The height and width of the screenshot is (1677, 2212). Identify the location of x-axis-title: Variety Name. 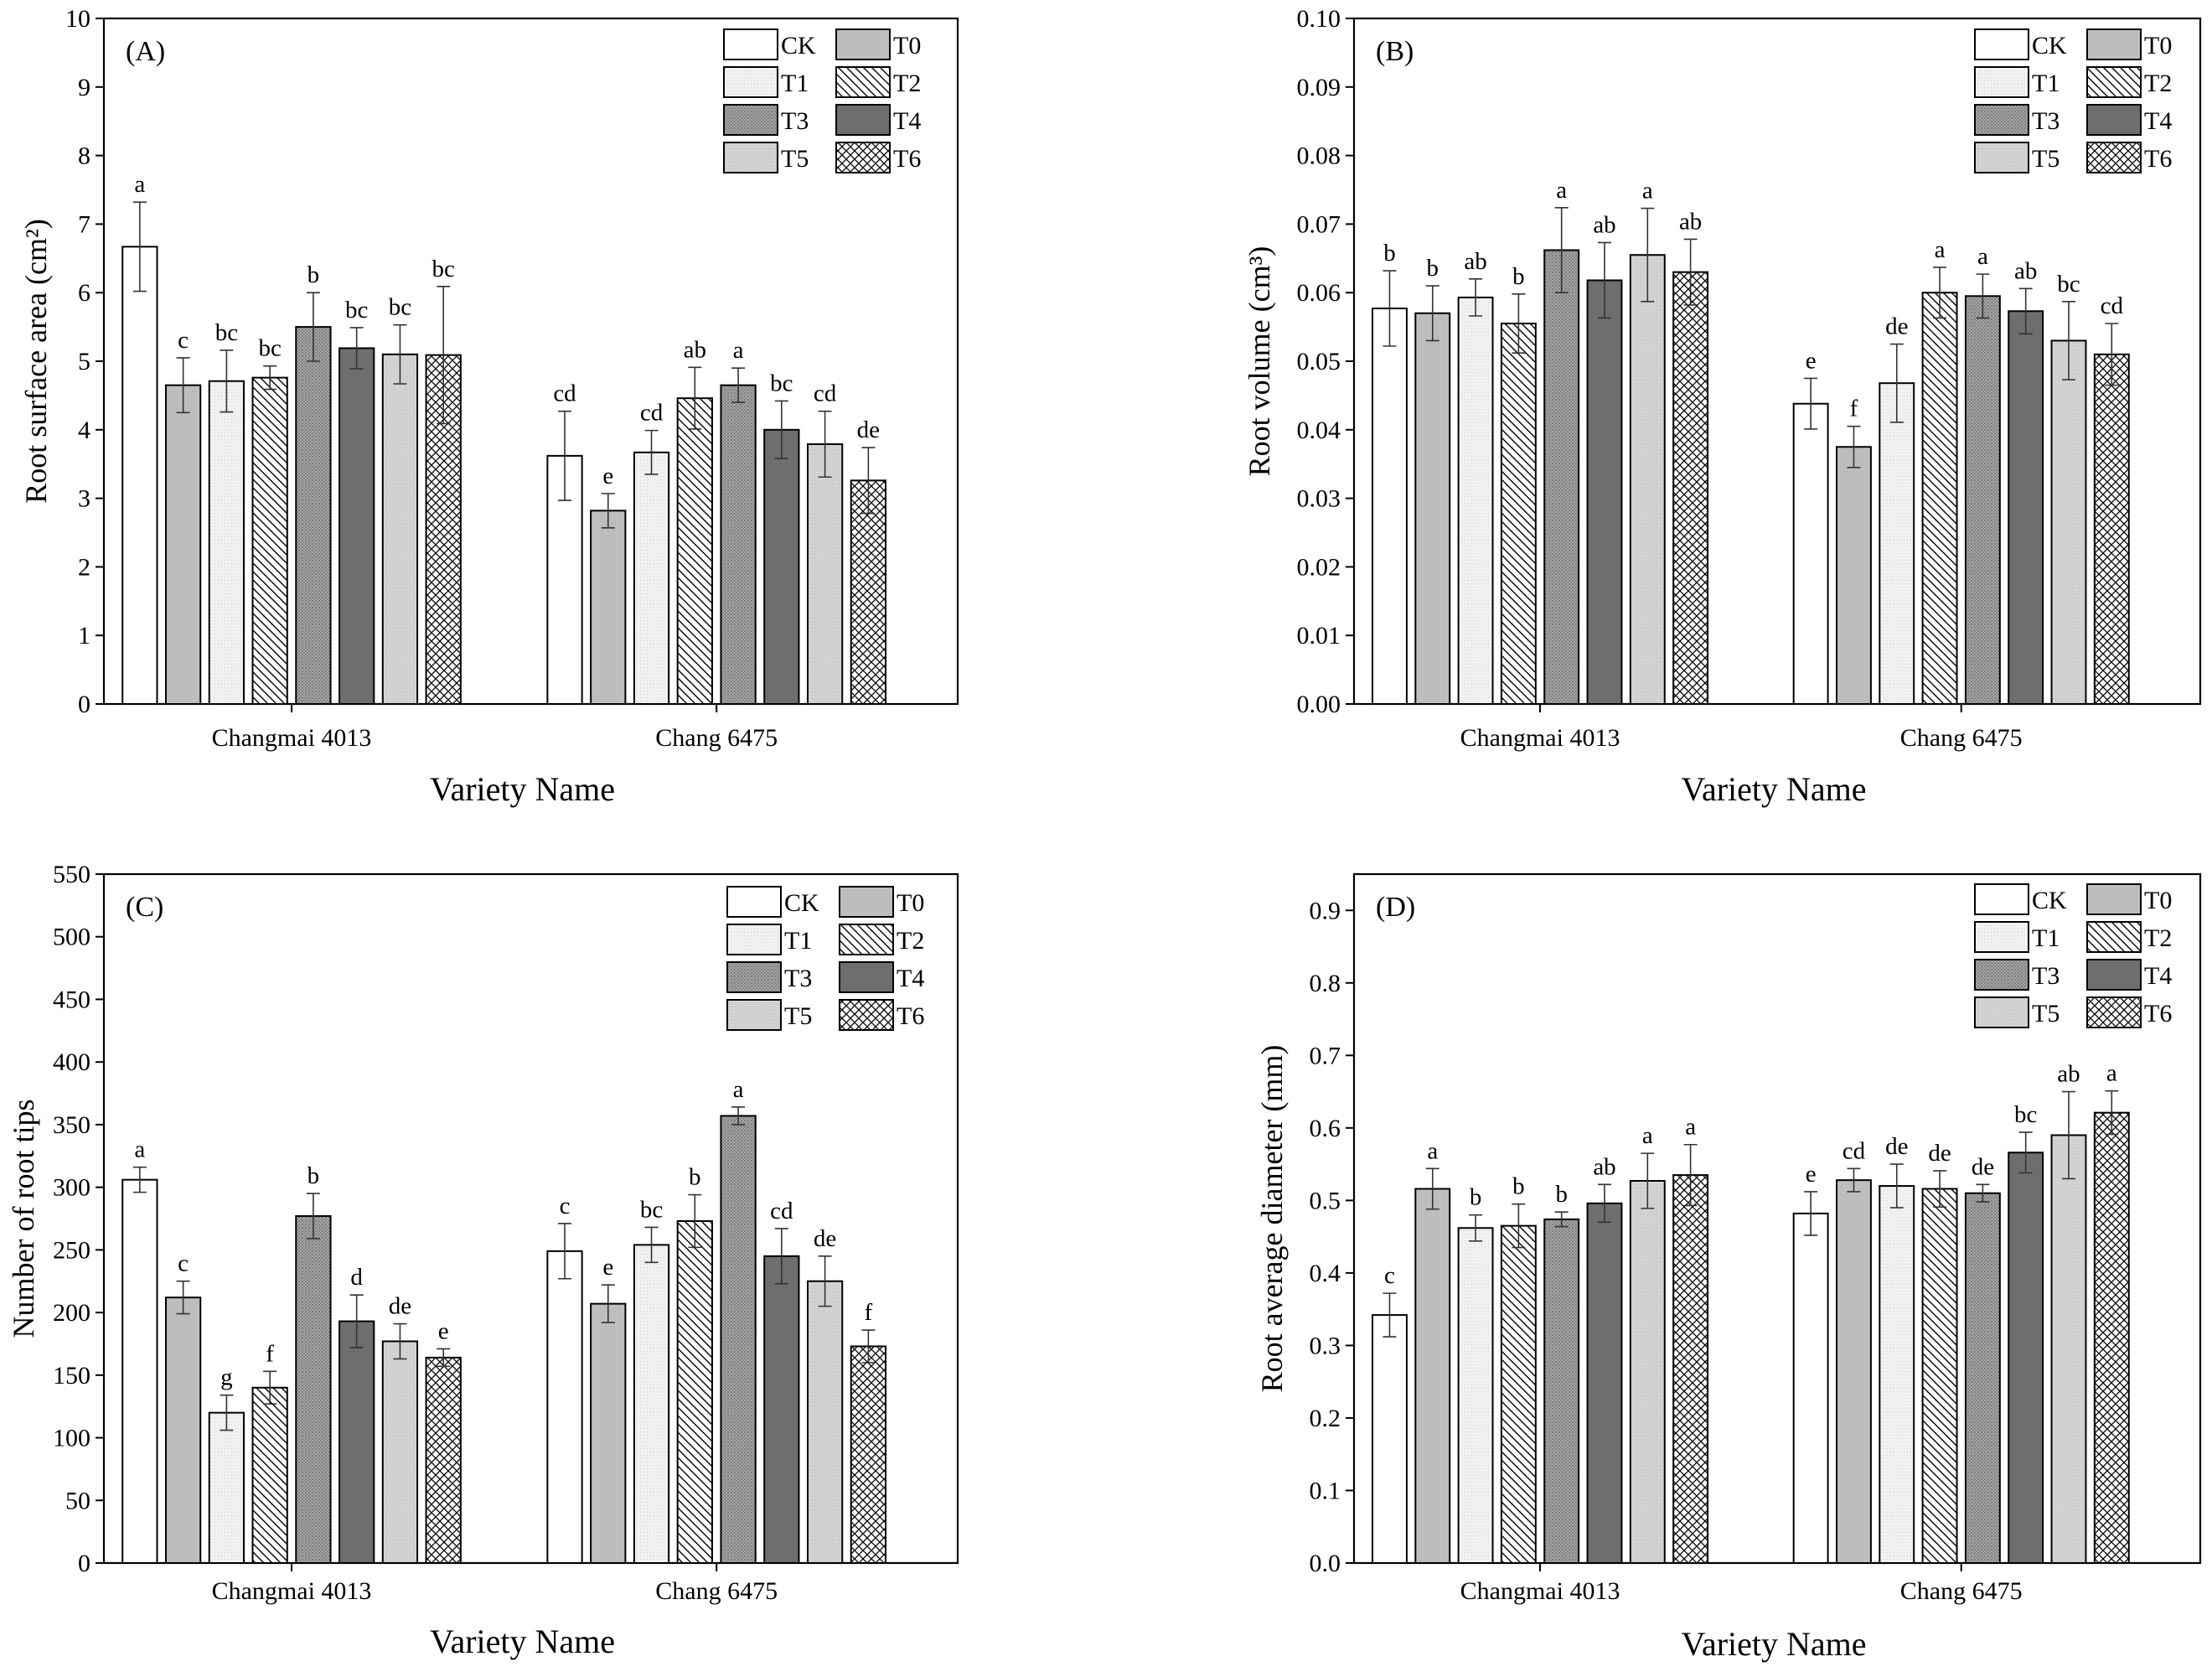
(522, 1641).